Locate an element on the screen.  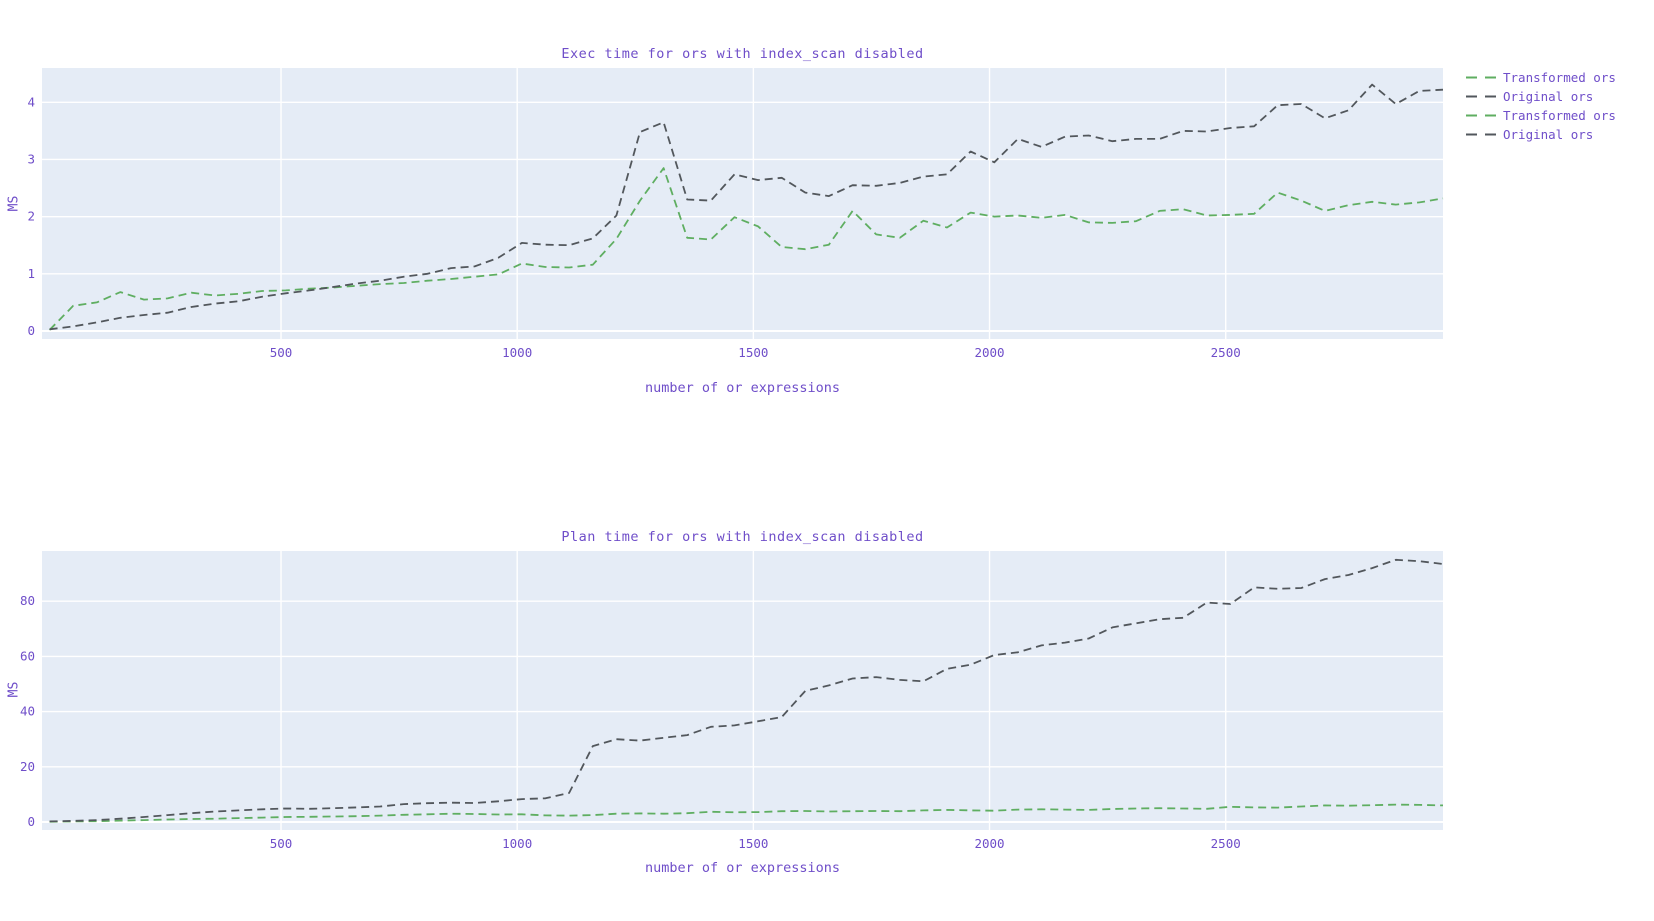
y-tick-label: 20 is located at coordinates (27, 766).